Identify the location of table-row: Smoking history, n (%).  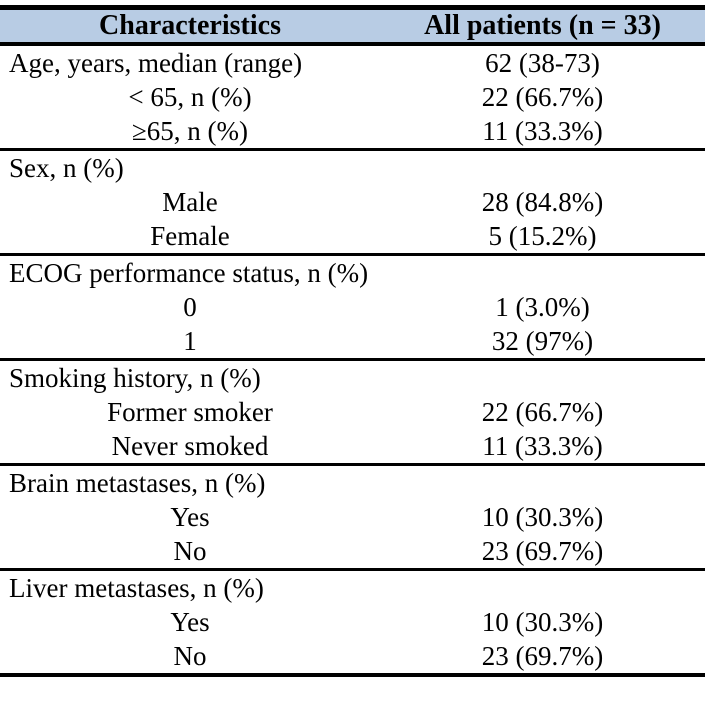
(352, 378).